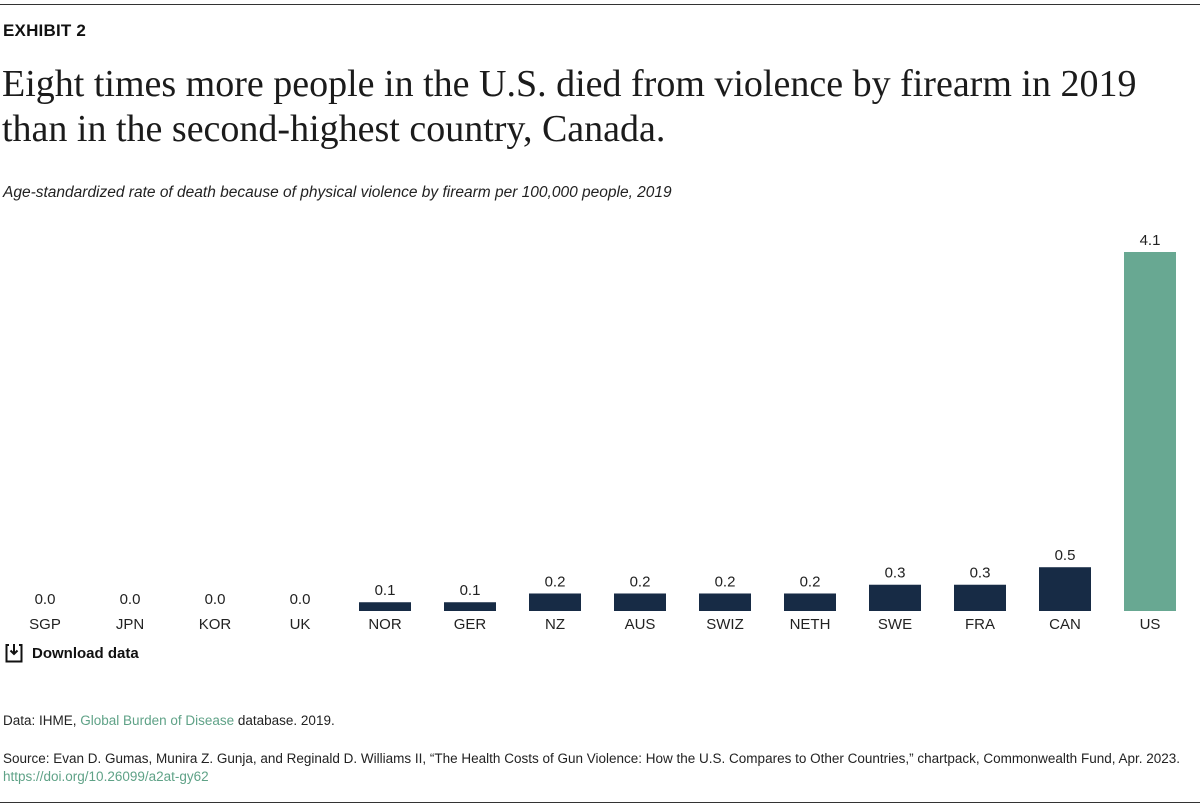 The width and height of the screenshot is (1200, 808). What do you see at coordinates (106, 776) in the screenshot?
I see `source-link: https://doi.org/10.26099/a2at-gy62` at bounding box center [106, 776].